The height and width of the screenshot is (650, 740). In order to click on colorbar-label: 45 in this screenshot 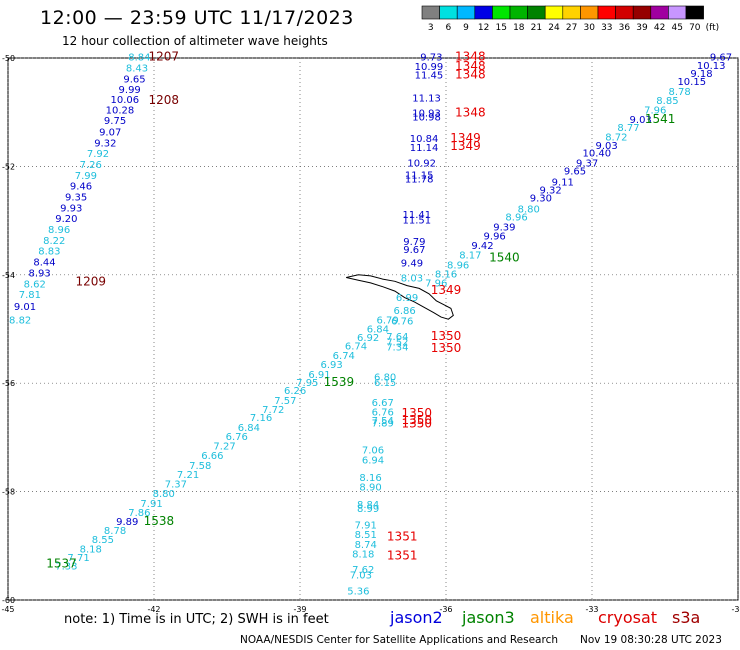, I will do `click(676, 28)`.